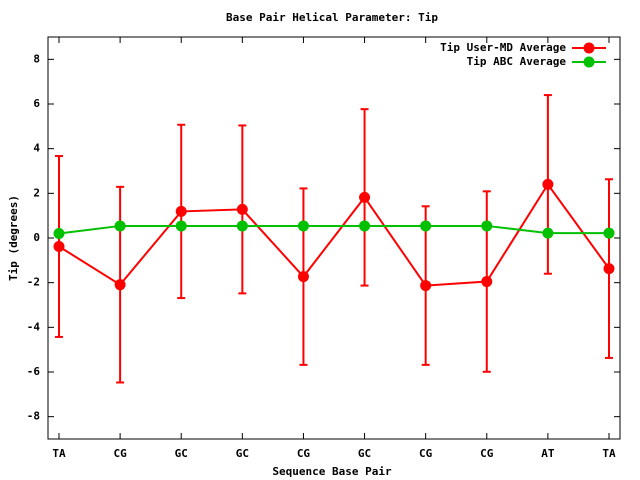 This screenshot has width=640, height=480. What do you see at coordinates (332, 17) in the screenshot?
I see `chart-title: Base Pair Helical Parameter: Tip` at bounding box center [332, 17].